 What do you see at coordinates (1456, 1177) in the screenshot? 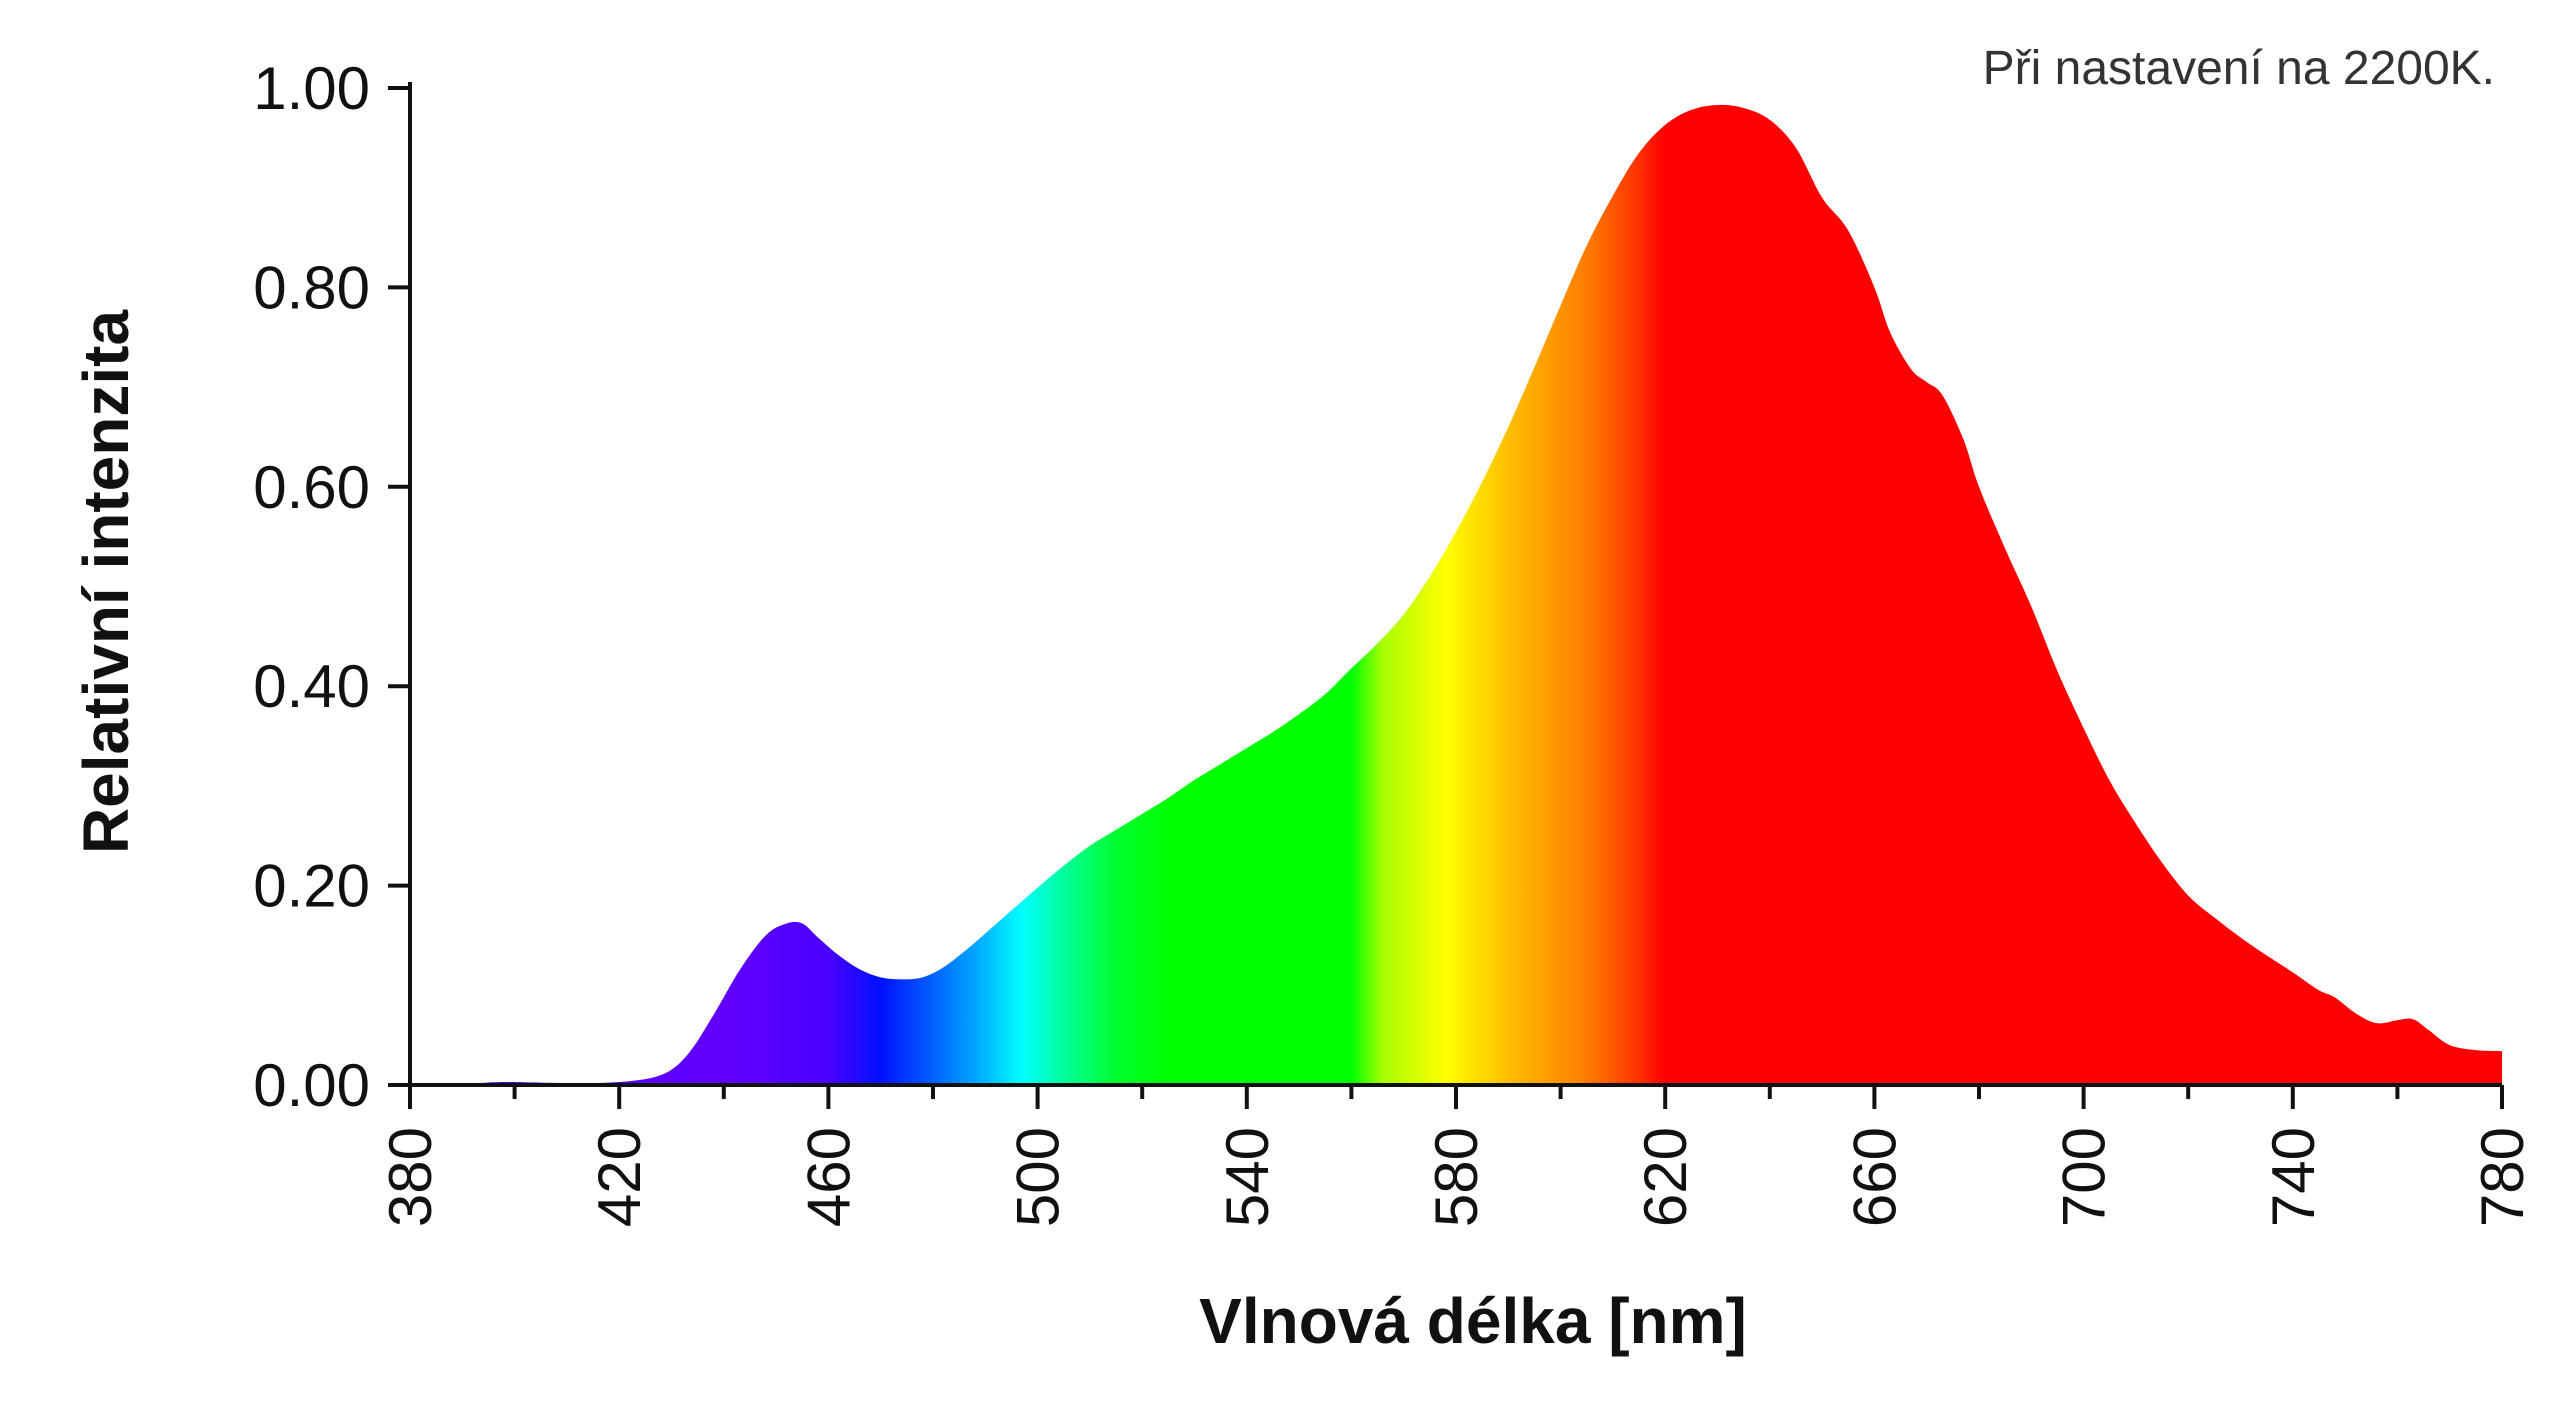
I see `x-tick-label: 580` at bounding box center [1456, 1177].